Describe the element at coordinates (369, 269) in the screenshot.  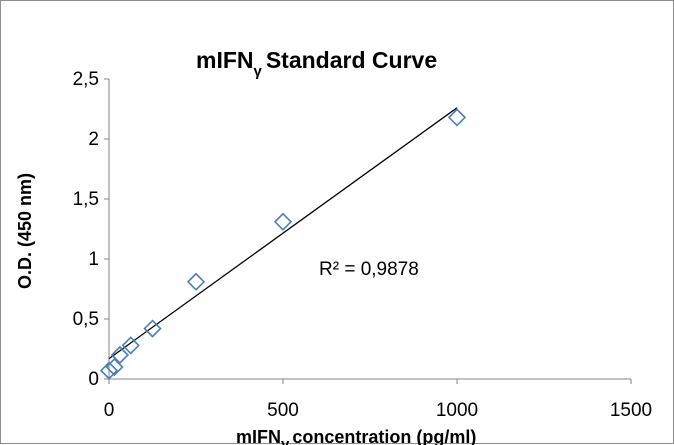
I see `r-squared-annotation: R² = 0,9878` at that location.